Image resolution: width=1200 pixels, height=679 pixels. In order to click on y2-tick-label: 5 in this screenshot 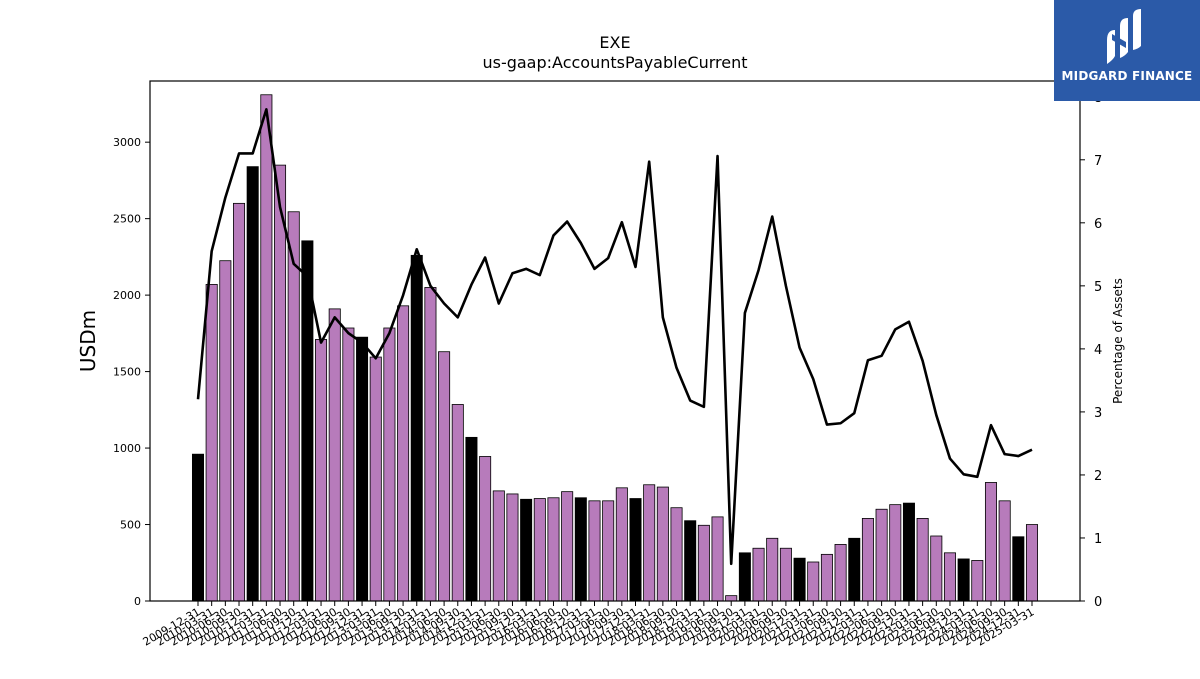, I will do `click(1098, 287)`.